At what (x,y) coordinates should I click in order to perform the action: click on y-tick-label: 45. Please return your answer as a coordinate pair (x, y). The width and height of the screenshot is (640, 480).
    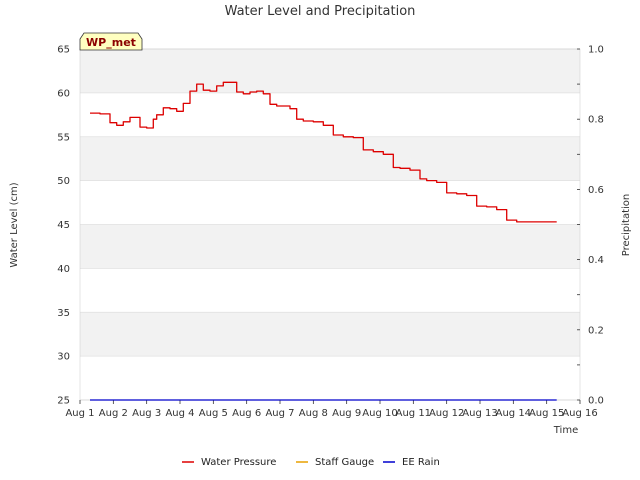
    Looking at the image, I should click on (63, 225).